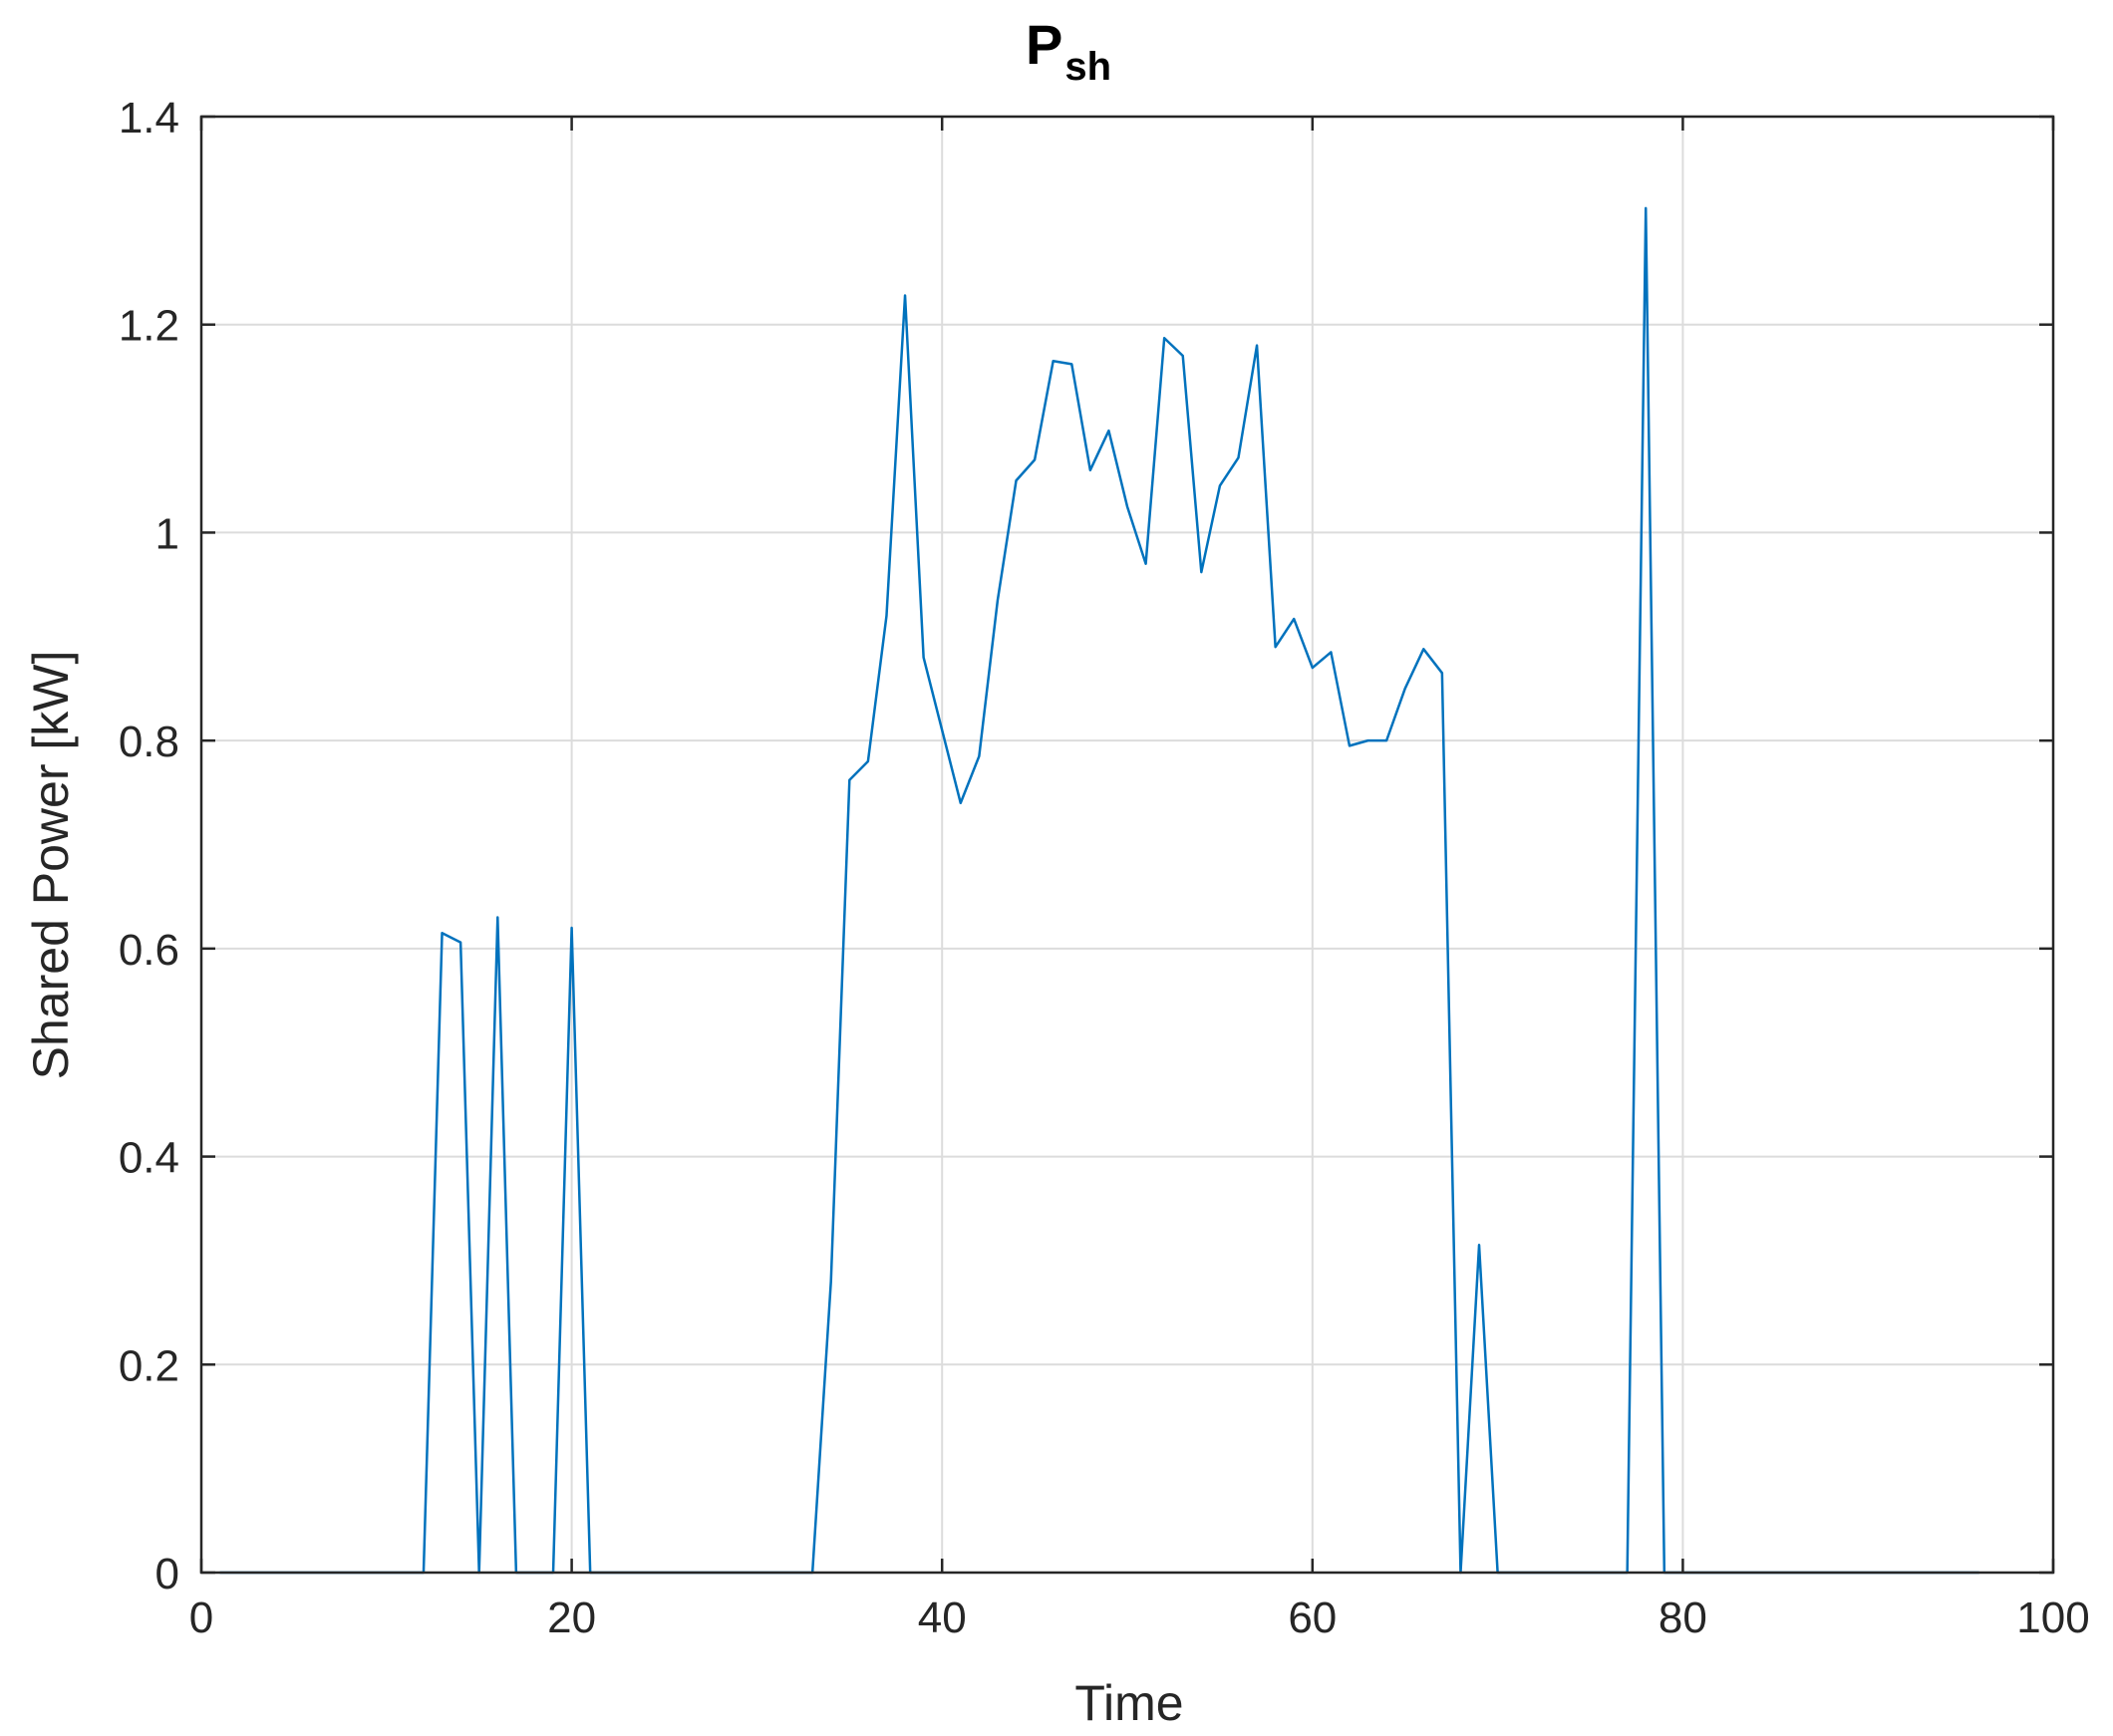 This screenshot has width=2113, height=1736. I want to click on y-axis-label: Shared Power [kW], so click(51, 865).